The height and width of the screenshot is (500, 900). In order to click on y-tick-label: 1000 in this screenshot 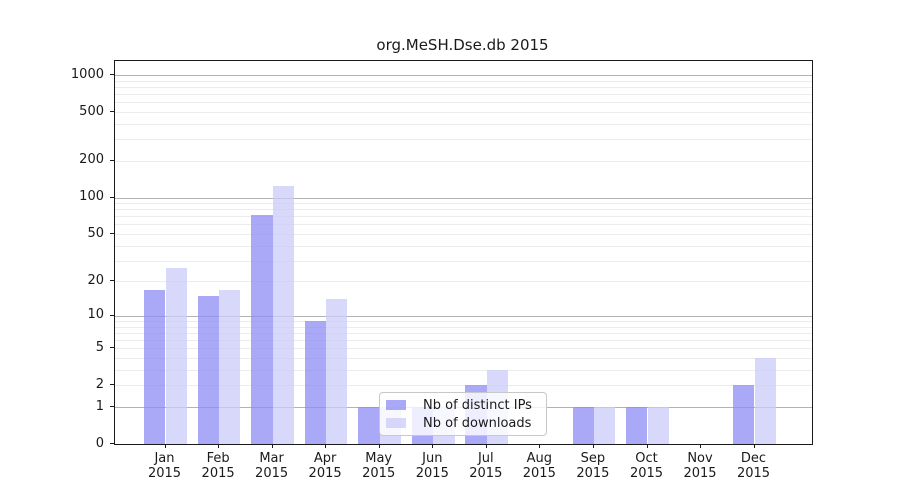, I will do `click(87, 74)`.